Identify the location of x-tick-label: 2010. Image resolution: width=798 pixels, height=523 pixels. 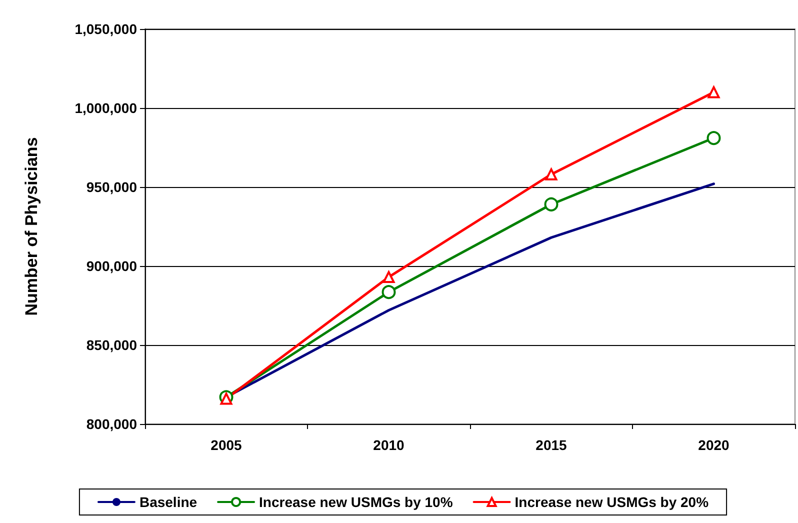
(389, 445).